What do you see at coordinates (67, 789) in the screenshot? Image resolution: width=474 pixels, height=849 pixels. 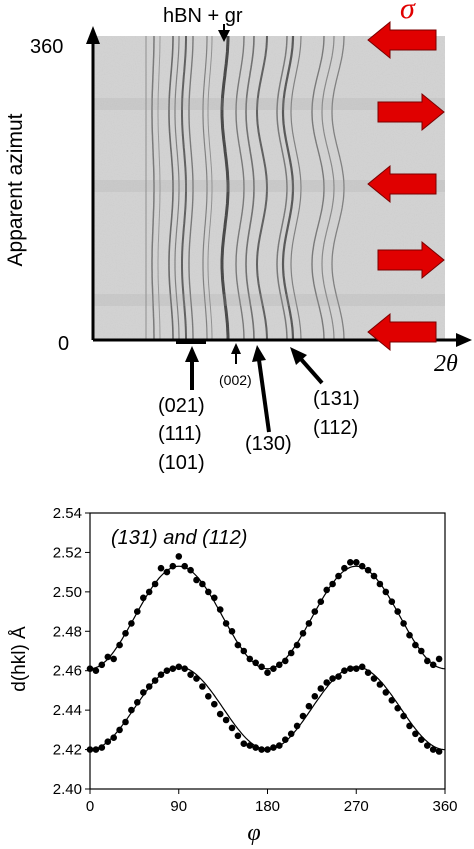 I see `y-tick-label: 2.40` at bounding box center [67, 789].